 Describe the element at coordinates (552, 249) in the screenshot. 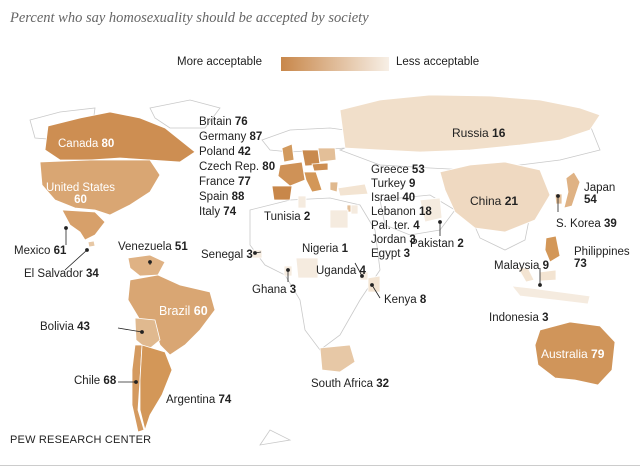

I see `country-philippines` at that location.